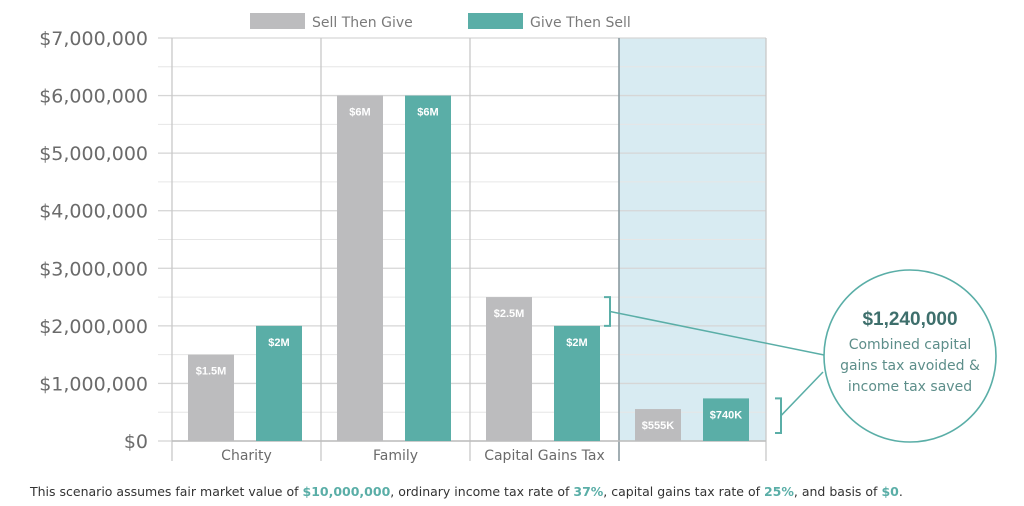 Image resolution: width=1024 pixels, height=506 pixels. What do you see at coordinates (211, 372) in the screenshot?
I see `bar-data-label: $1.5M` at bounding box center [211, 372].